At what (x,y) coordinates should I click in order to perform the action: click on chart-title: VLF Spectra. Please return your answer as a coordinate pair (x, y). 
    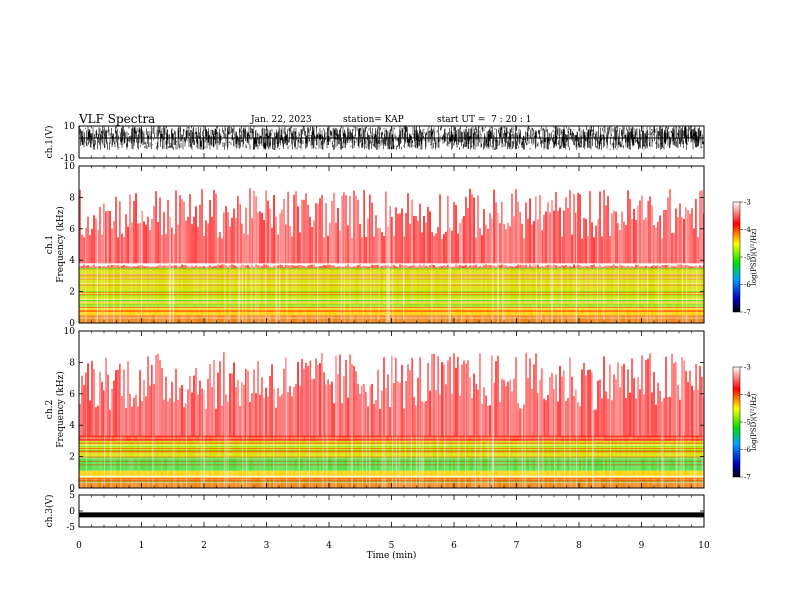
    Looking at the image, I should click on (117, 119).